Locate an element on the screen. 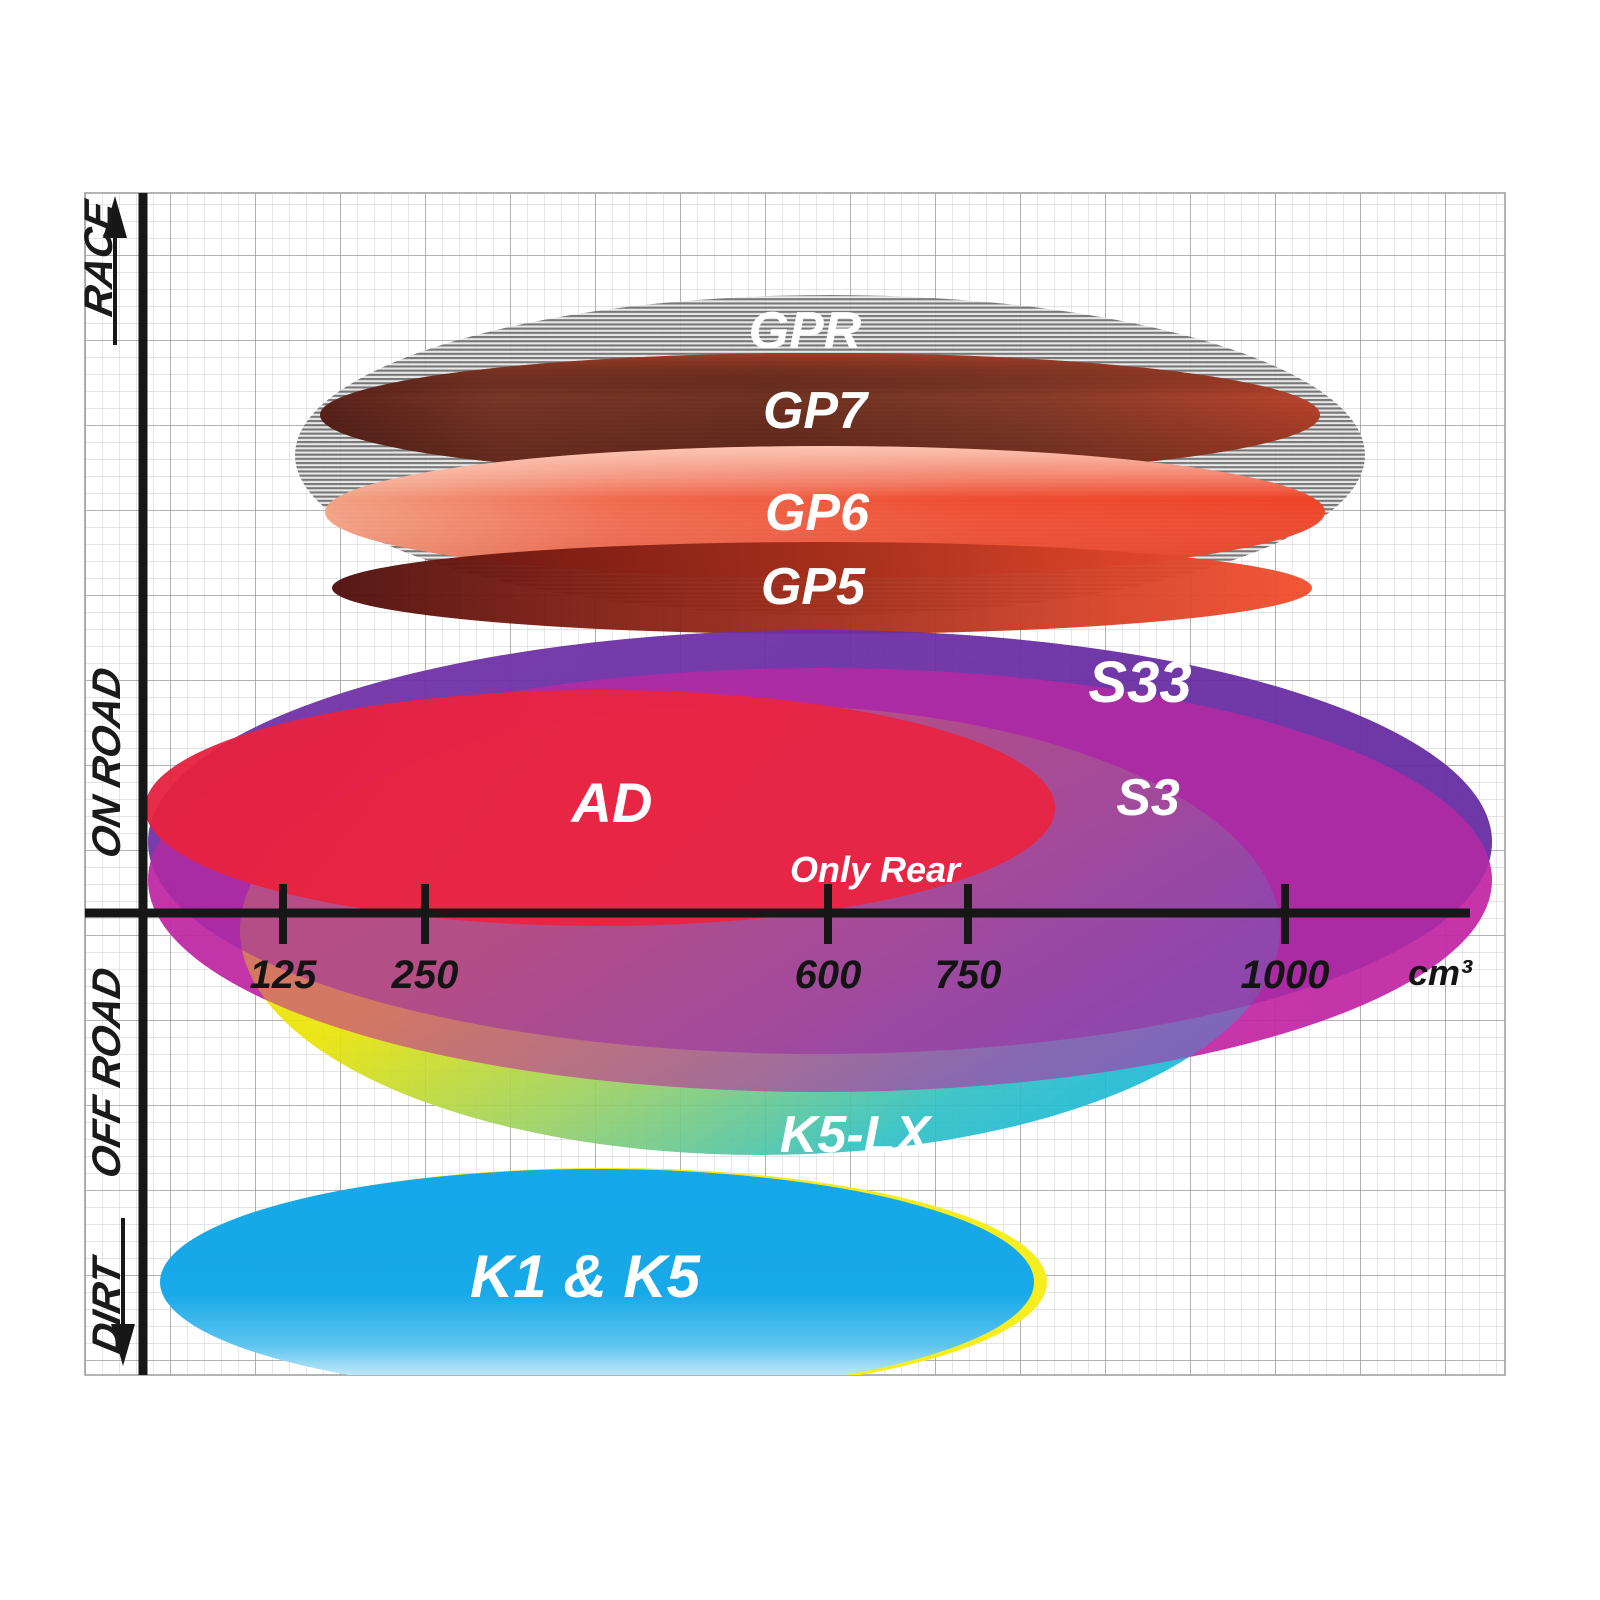  series-label-gpr: GPR is located at coordinates (805, 331).